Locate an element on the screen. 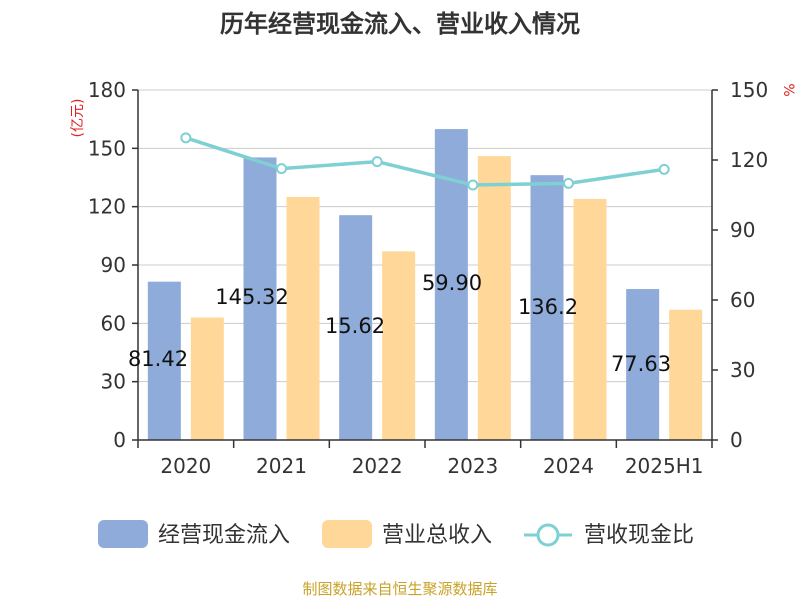 The height and width of the screenshot is (600, 800). right-tick-label: 0 is located at coordinates (736, 440).